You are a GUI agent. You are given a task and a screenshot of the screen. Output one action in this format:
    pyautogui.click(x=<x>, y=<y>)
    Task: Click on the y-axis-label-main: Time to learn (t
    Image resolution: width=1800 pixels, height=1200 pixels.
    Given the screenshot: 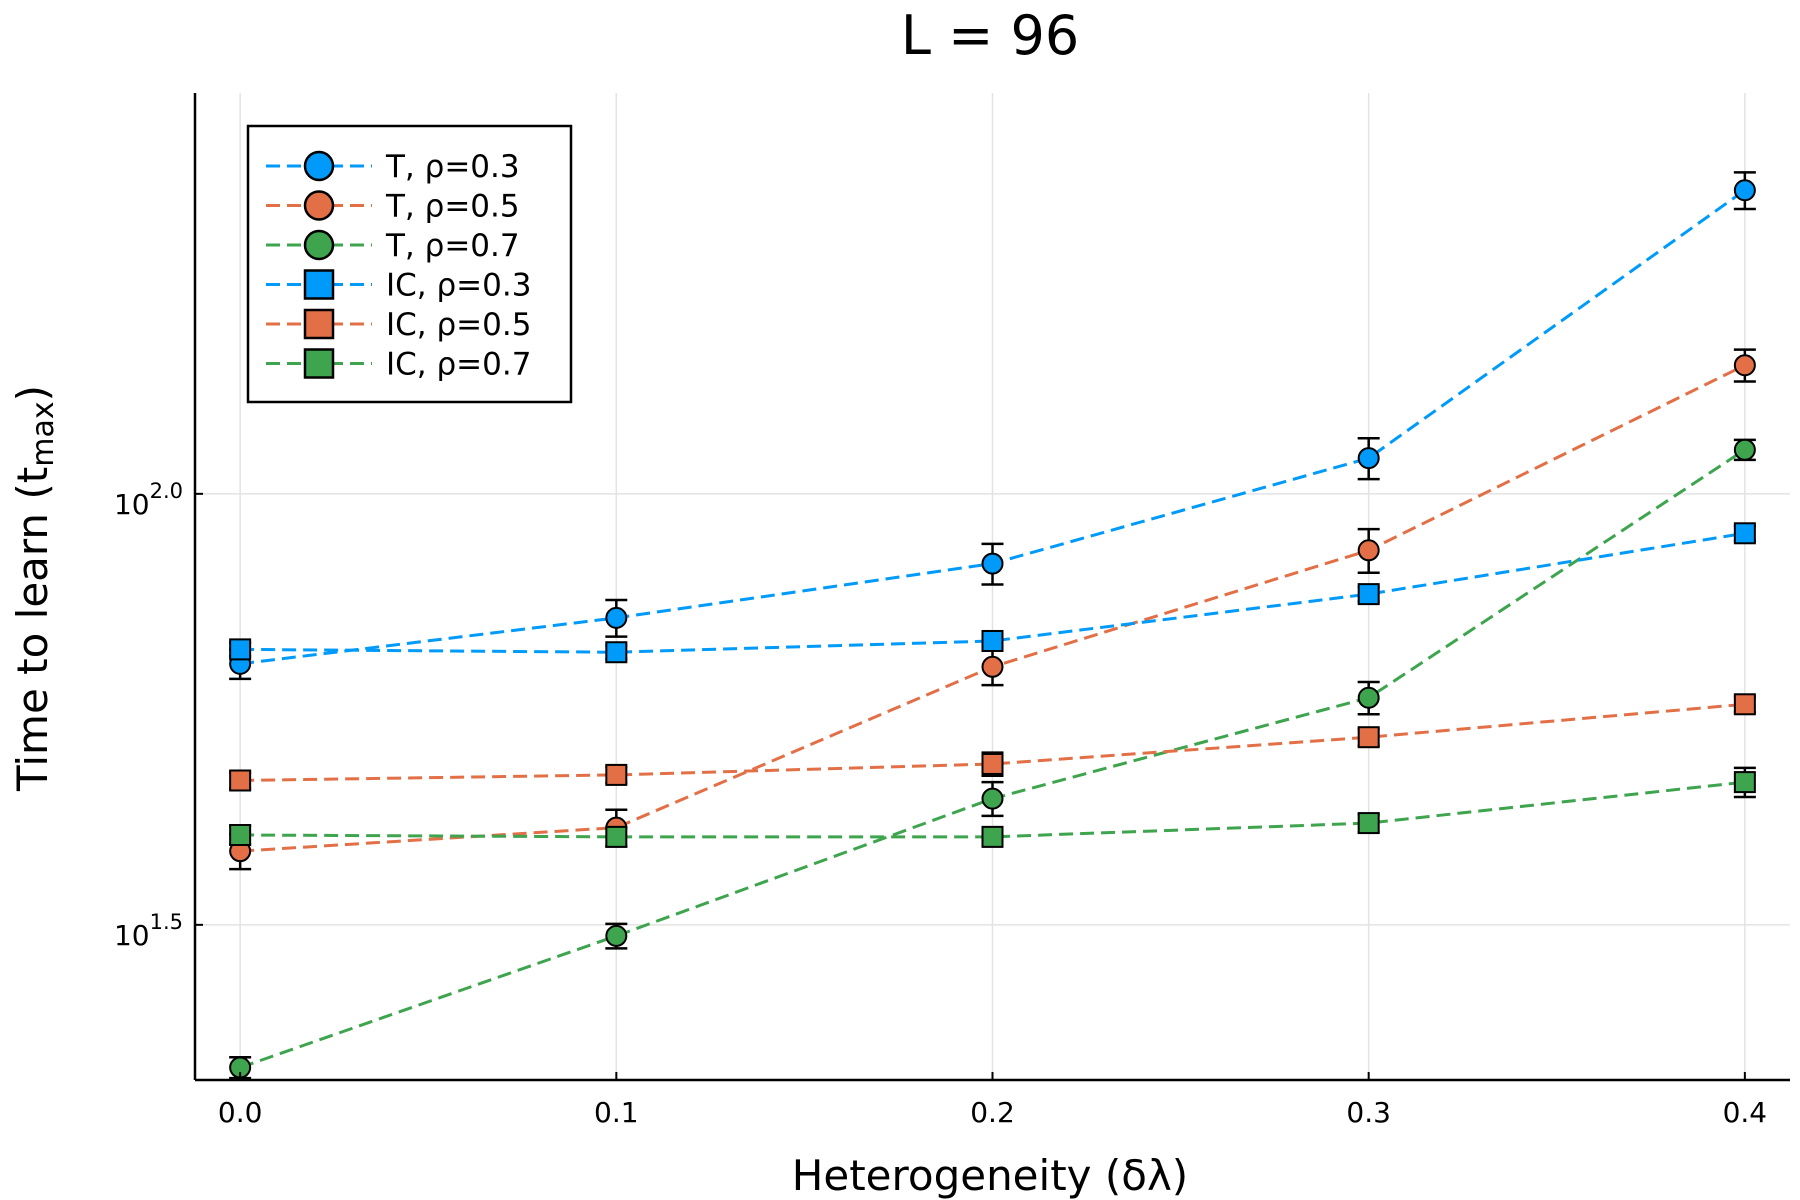 What is the action you would take?
    pyautogui.click(x=32, y=629)
    